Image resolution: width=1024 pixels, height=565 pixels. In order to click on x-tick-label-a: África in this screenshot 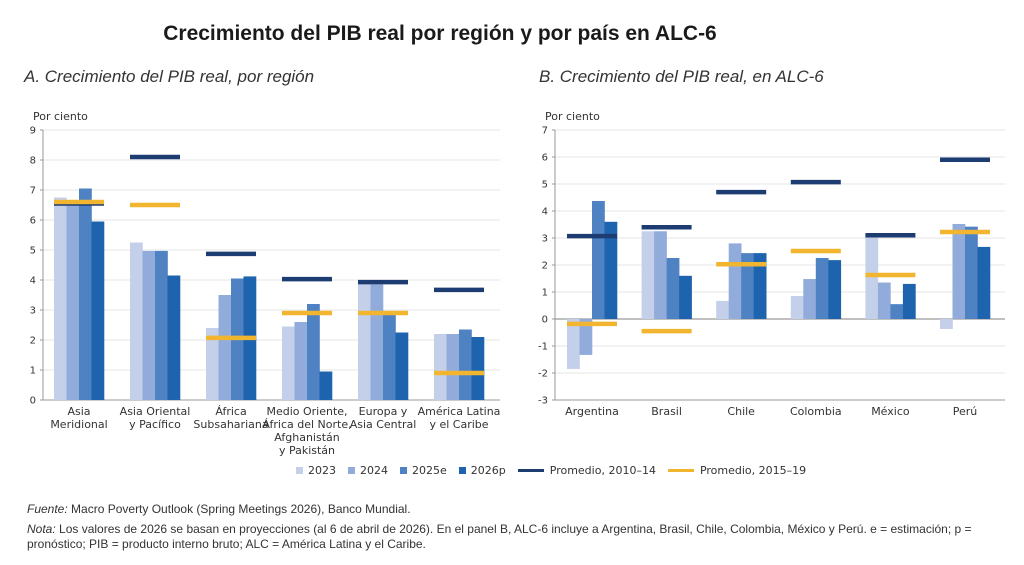, I will do `click(230, 411)`.